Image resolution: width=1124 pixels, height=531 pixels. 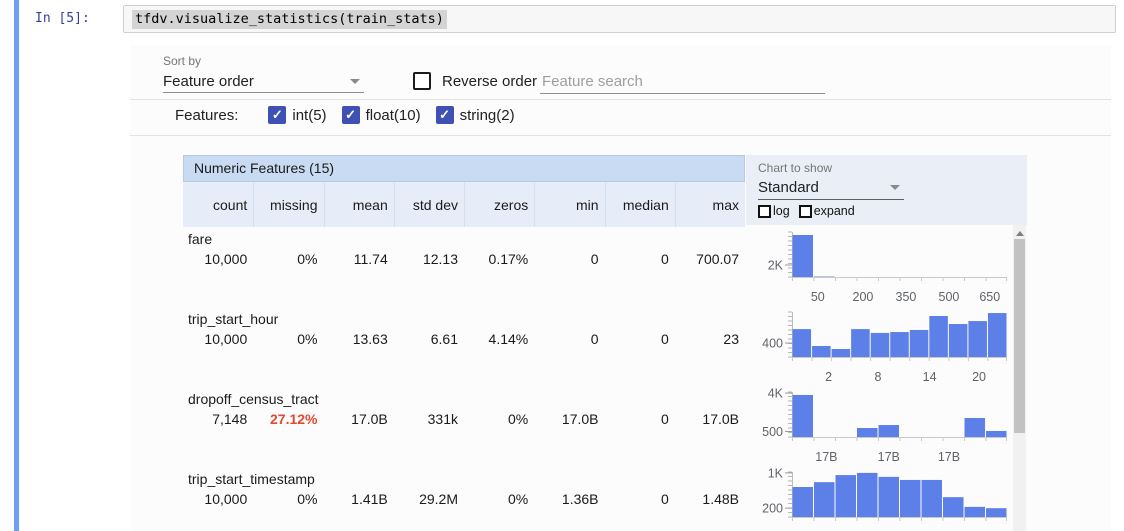 What do you see at coordinates (776, 473) in the screenshot?
I see `svg-text: 1K` at bounding box center [776, 473].